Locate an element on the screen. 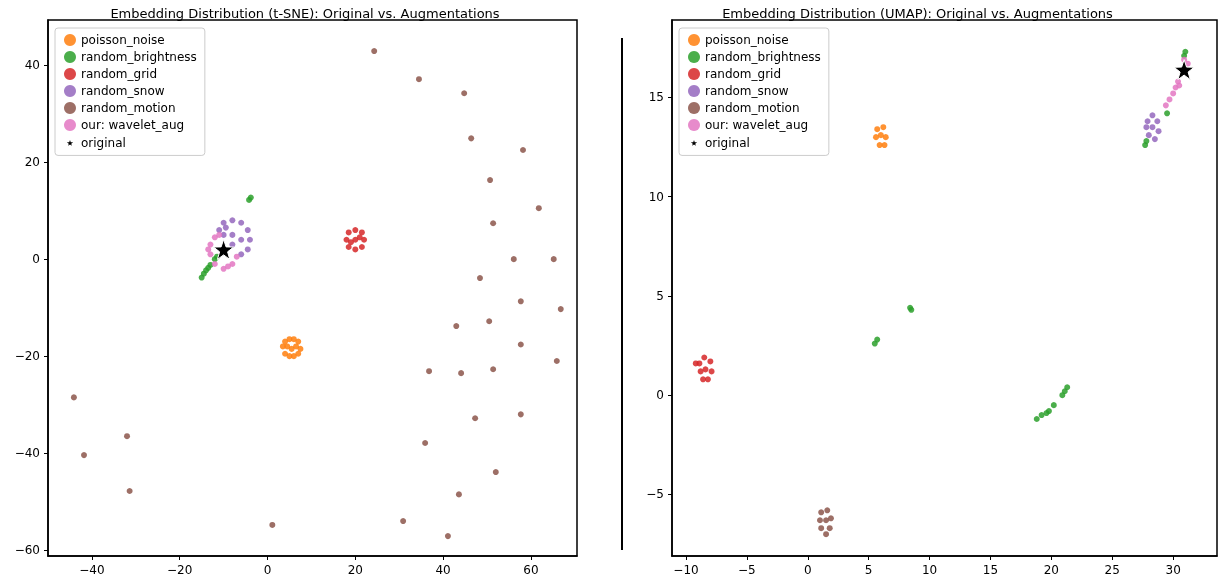 The image size is (1225, 586). y-tick-label: −60 is located at coordinates (27, 550).